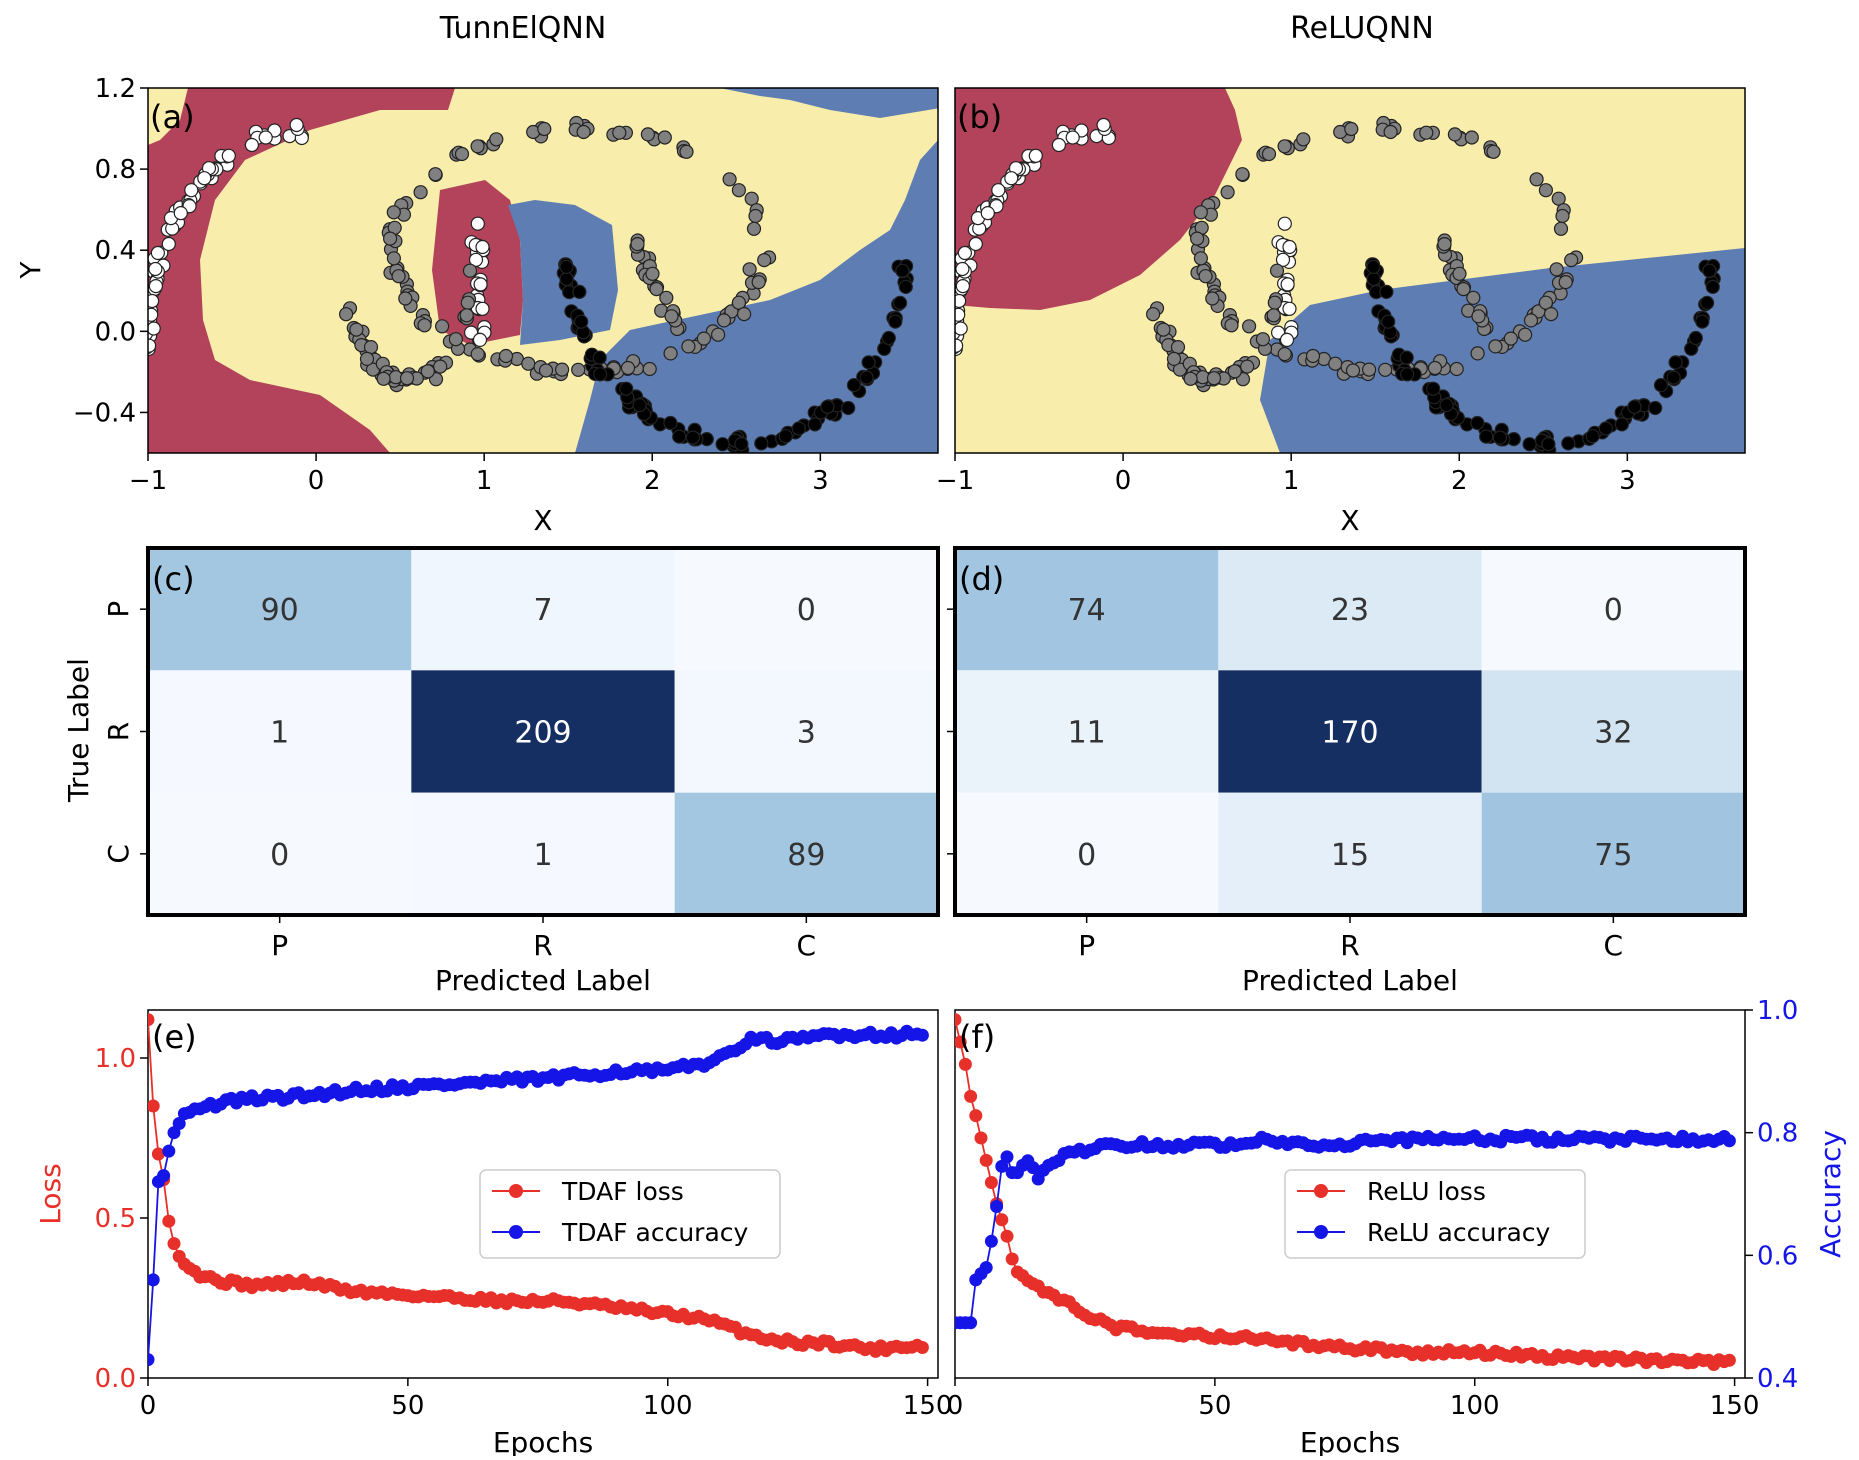 The width and height of the screenshot is (1859, 1460). Describe the element at coordinates (118, 731) in the screenshot. I see `y-tick-label: R` at that location.